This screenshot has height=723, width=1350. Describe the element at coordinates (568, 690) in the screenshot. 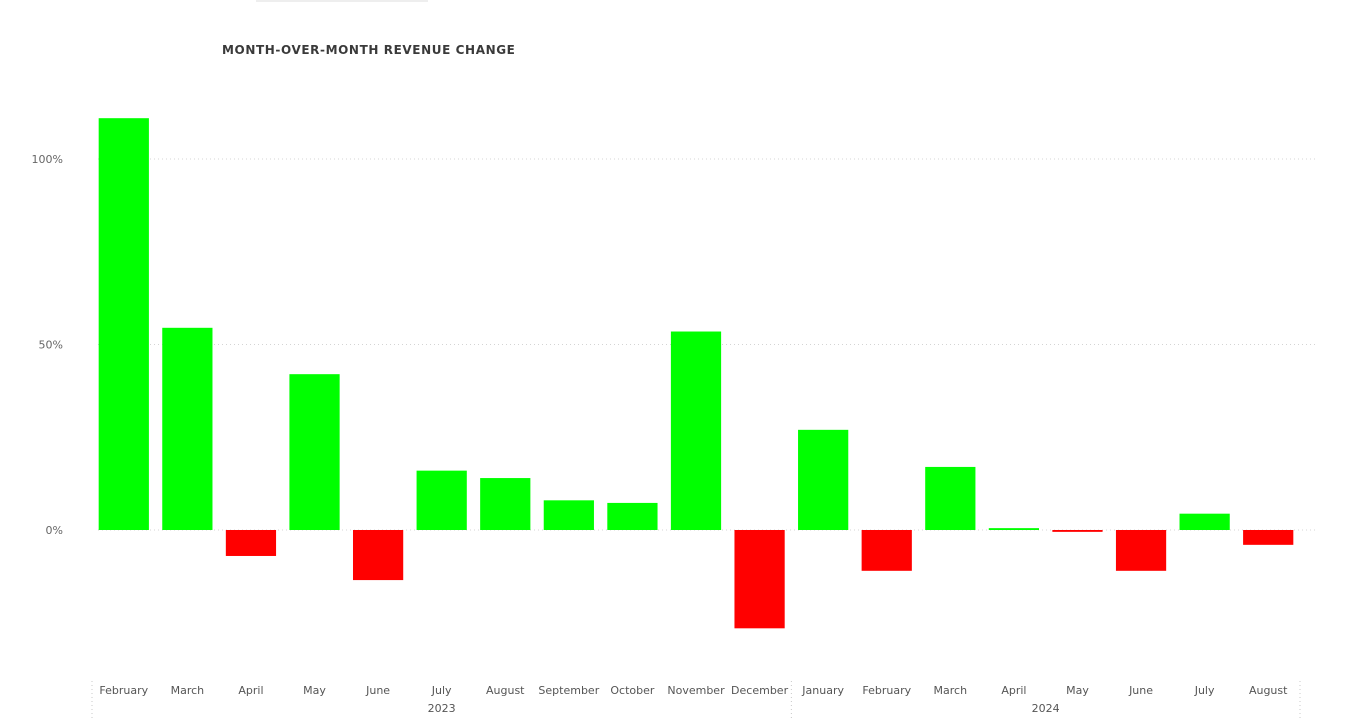

I see `x-category-label: September` at that location.